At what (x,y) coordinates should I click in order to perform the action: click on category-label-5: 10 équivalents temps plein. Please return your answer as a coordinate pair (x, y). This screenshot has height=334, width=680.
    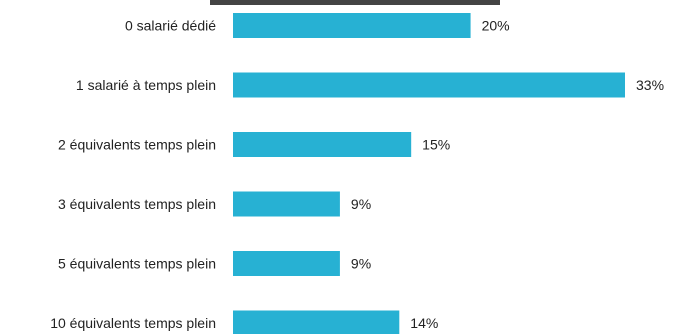
    Looking at the image, I should click on (133, 323).